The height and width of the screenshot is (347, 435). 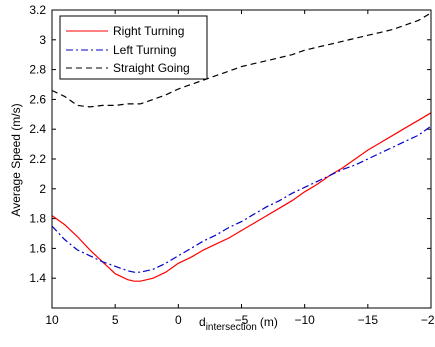 What do you see at coordinates (16, 159) in the screenshot?
I see `y-axis-title: Average Speed (m/s)` at bounding box center [16, 159].